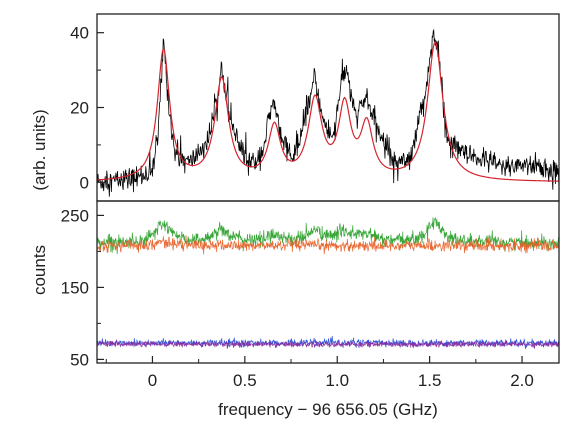 The image size is (576, 432). I want to click on x-tick-label: 0, so click(152, 380).